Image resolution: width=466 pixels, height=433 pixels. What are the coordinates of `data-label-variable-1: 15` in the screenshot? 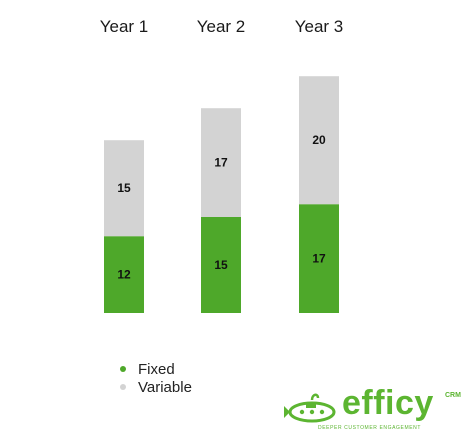 It's located at (124, 188).